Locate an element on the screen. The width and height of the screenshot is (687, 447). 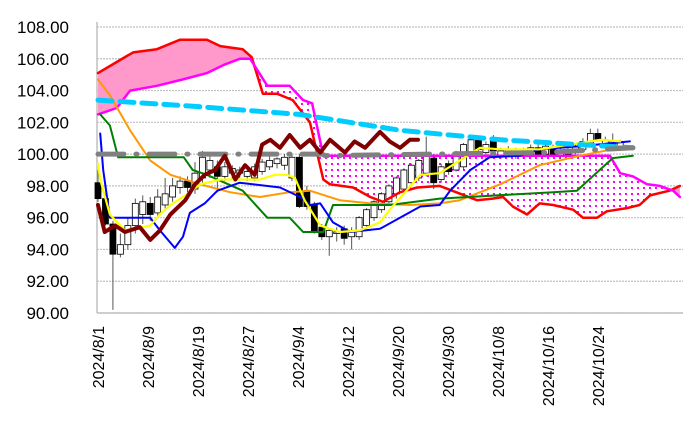
x-tick-label: 2024/8/1 is located at coordinates (99, 357).